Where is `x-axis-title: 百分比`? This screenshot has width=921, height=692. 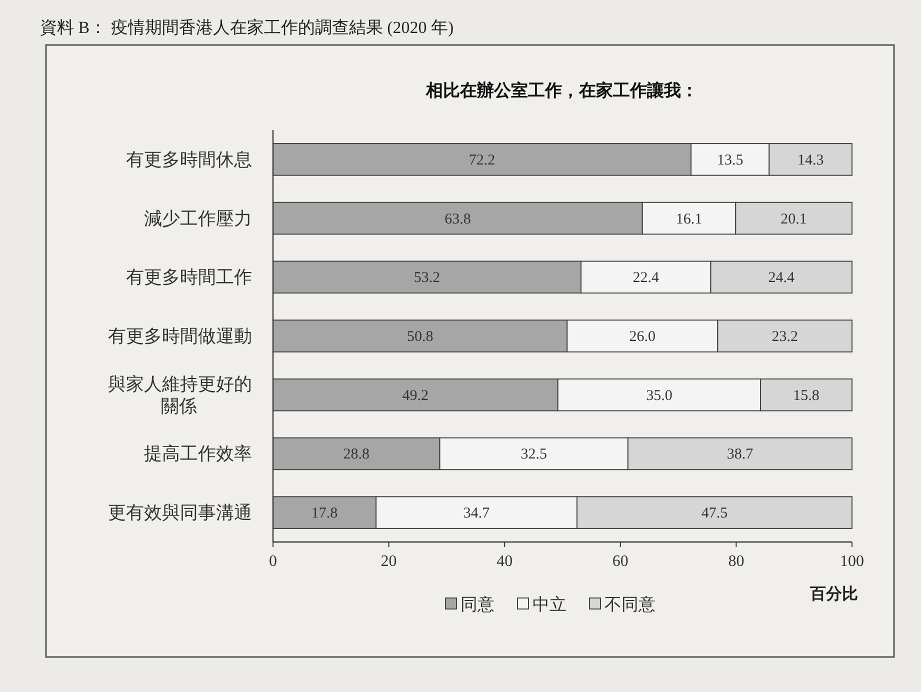
x-axis-title: 百分比 is located at coordinates (833, 594).